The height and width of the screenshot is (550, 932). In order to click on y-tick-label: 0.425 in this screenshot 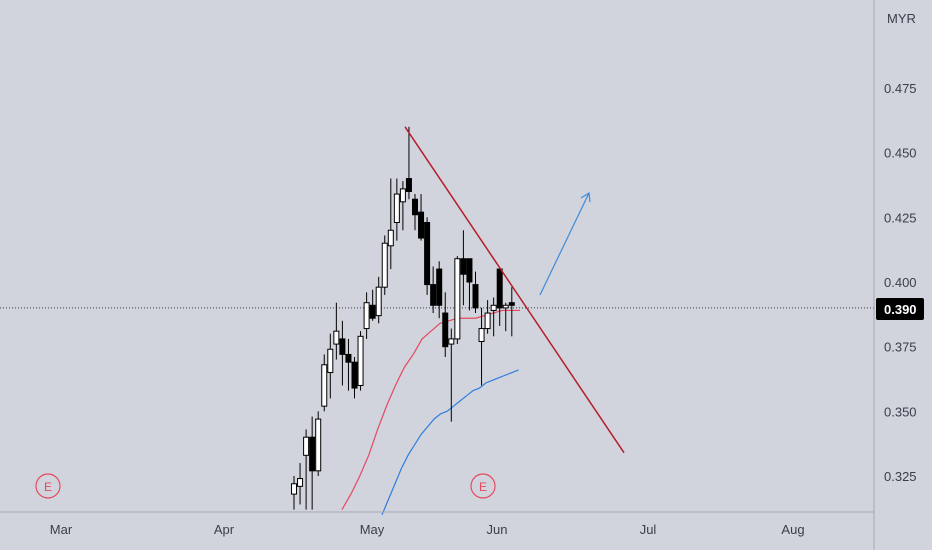, I will do `click(900, 217)`.